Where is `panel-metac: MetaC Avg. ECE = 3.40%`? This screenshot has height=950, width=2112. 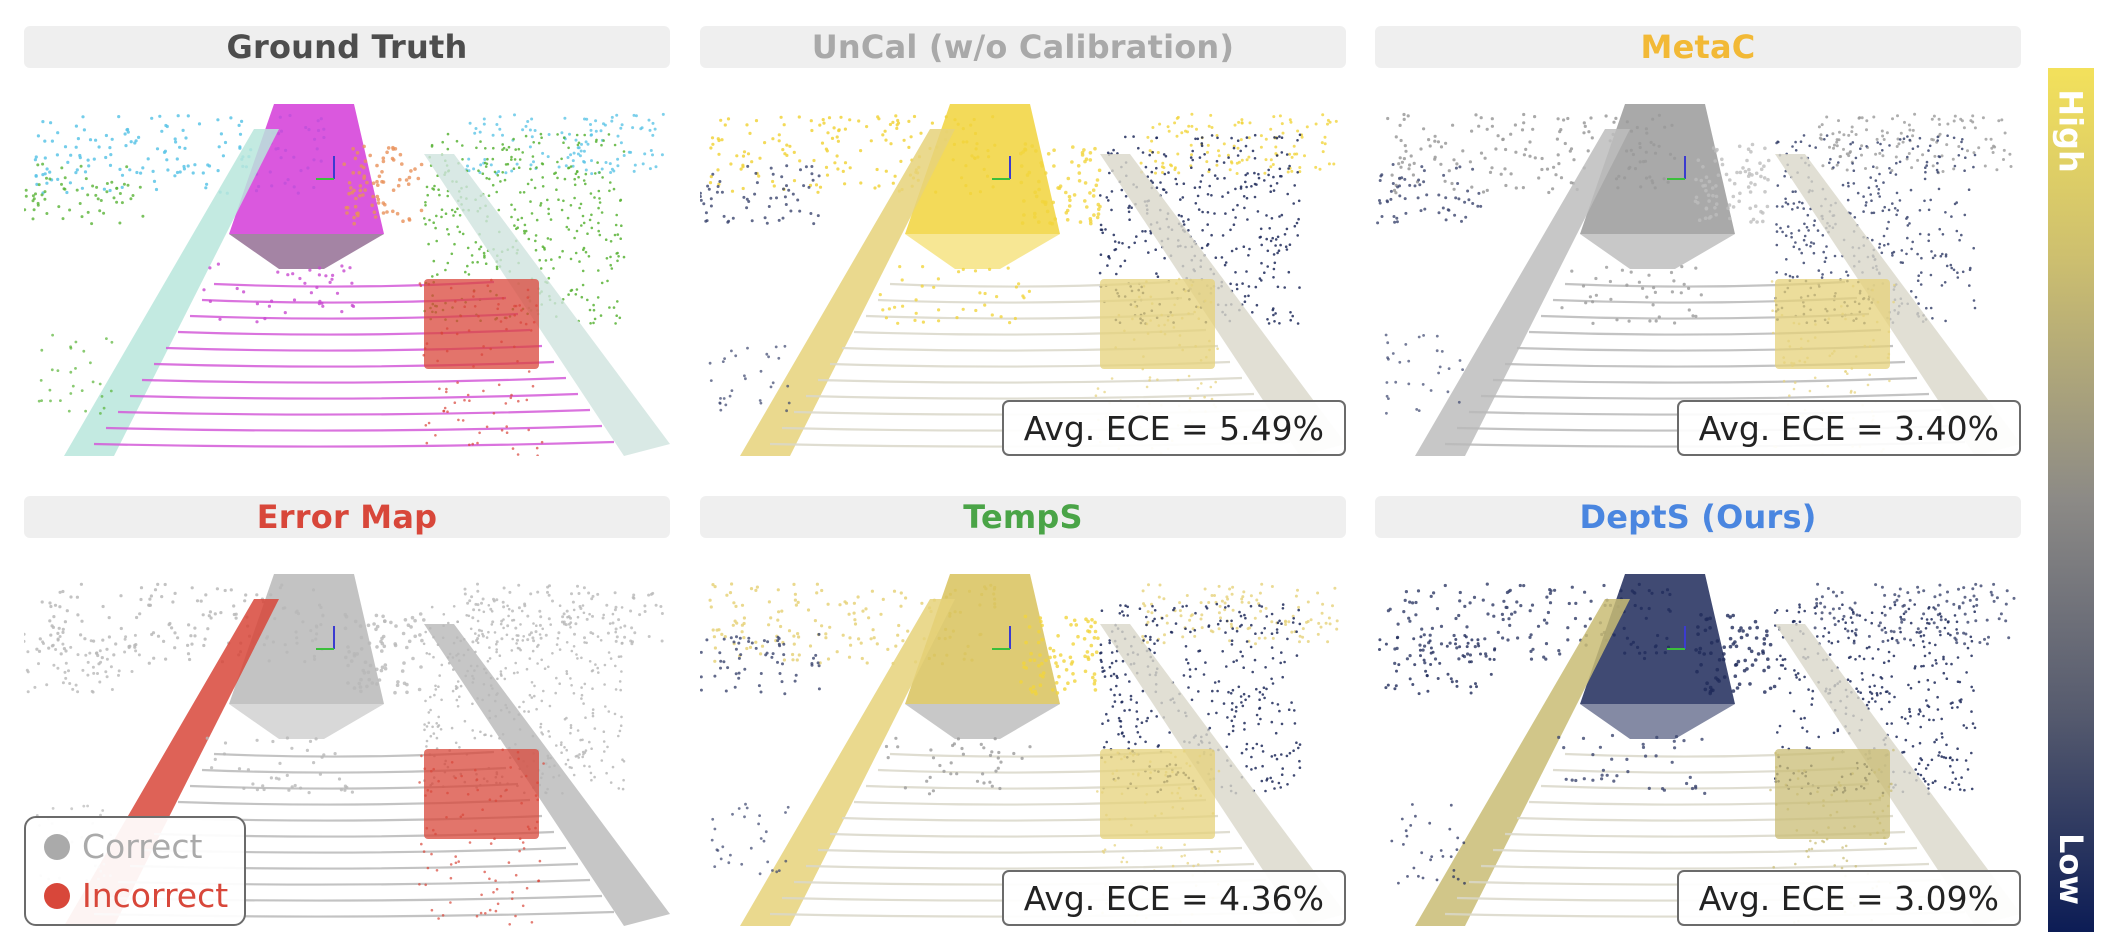
panel-metac: MetaC Avg. ECE = 3.40% is located at coordinates (1698, 241).